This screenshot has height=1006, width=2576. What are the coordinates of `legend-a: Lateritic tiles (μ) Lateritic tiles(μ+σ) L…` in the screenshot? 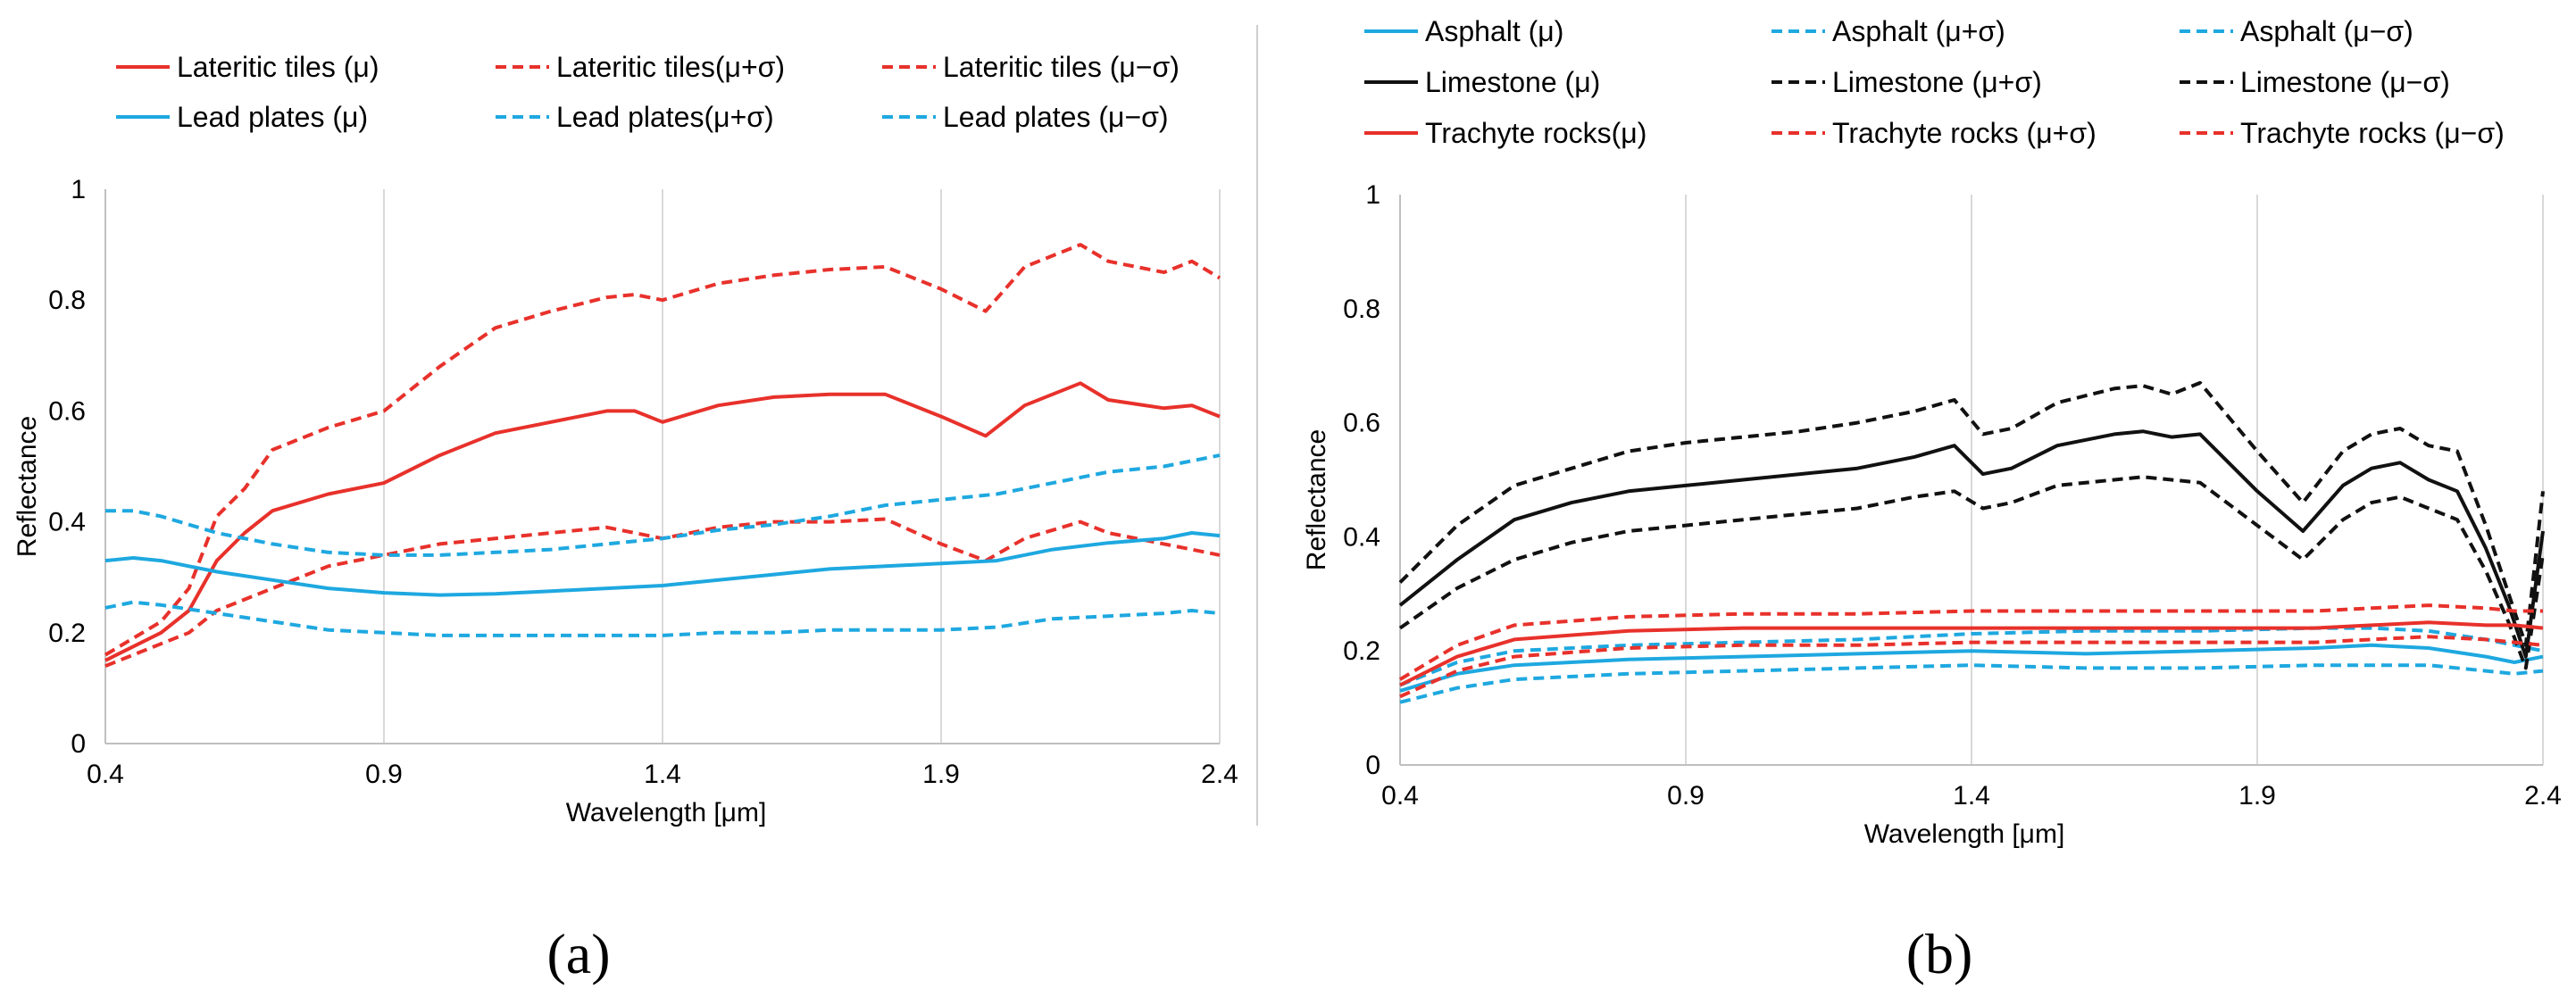 It's located at (648, 92).